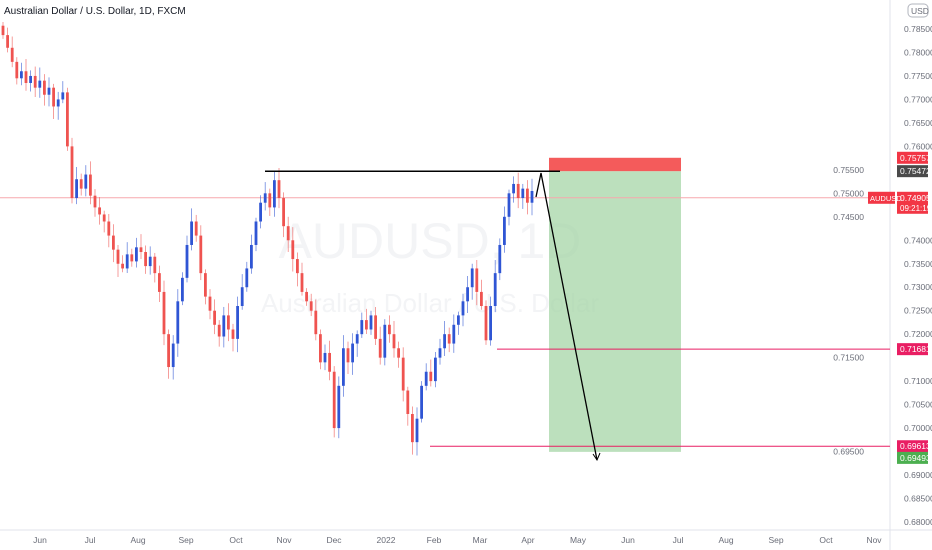  What do you see at coordinates (430, 303) in the screenshot?
I see `watermark-description: Australian Dollar / U.S. Dollar` at bounding box center [430, 303].